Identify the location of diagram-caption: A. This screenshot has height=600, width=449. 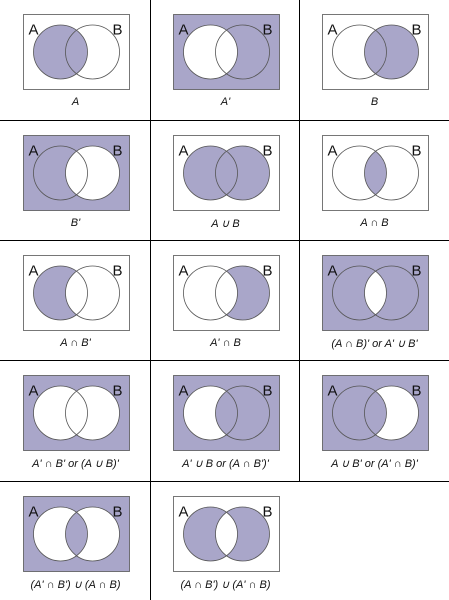
(75, 102).